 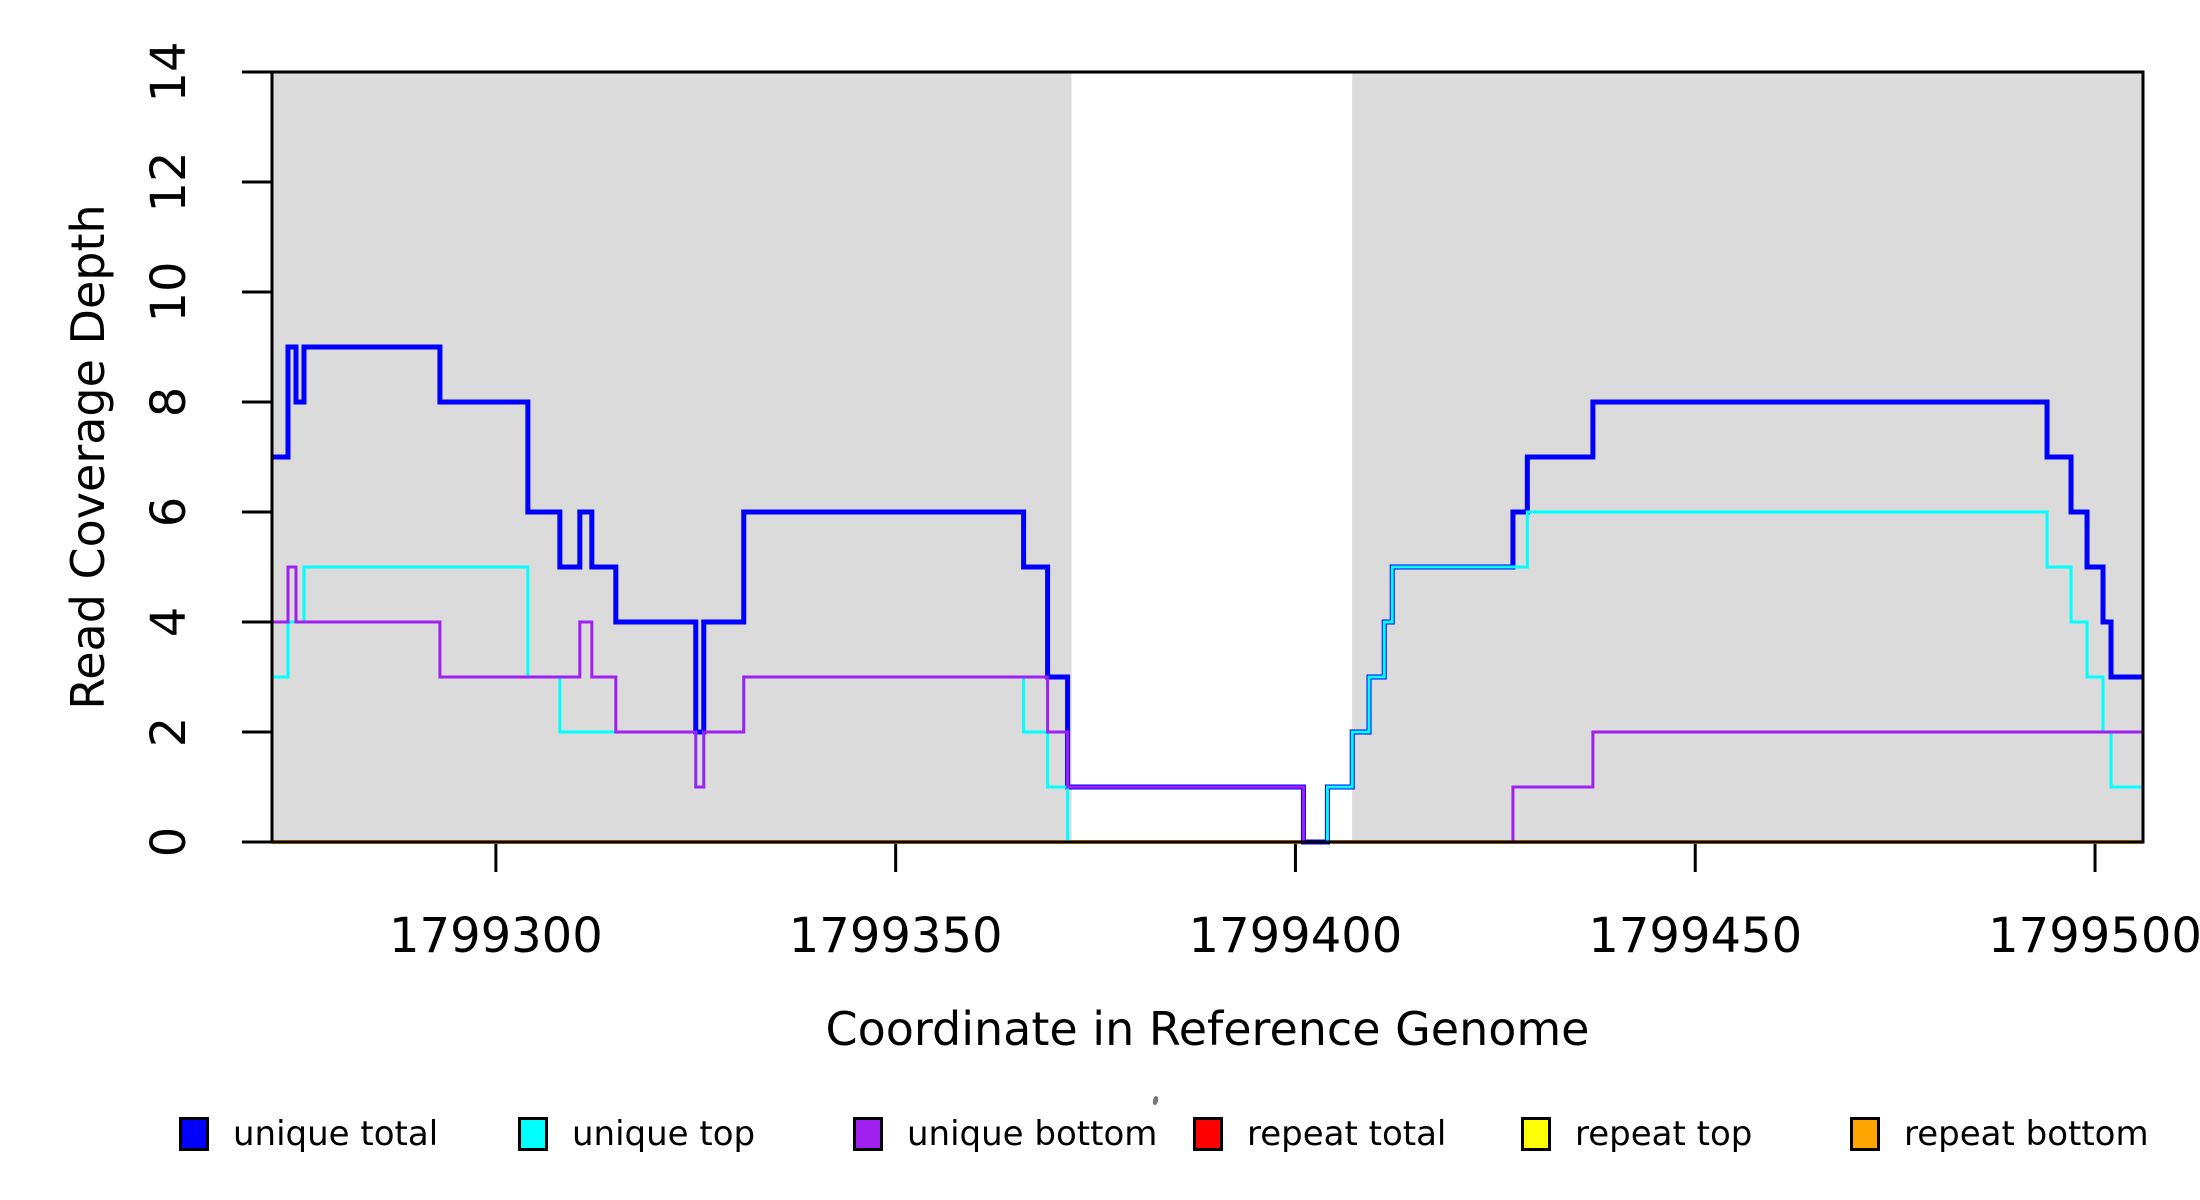 I want to click on y-tick-label: 2, so click(x=169, y=732).